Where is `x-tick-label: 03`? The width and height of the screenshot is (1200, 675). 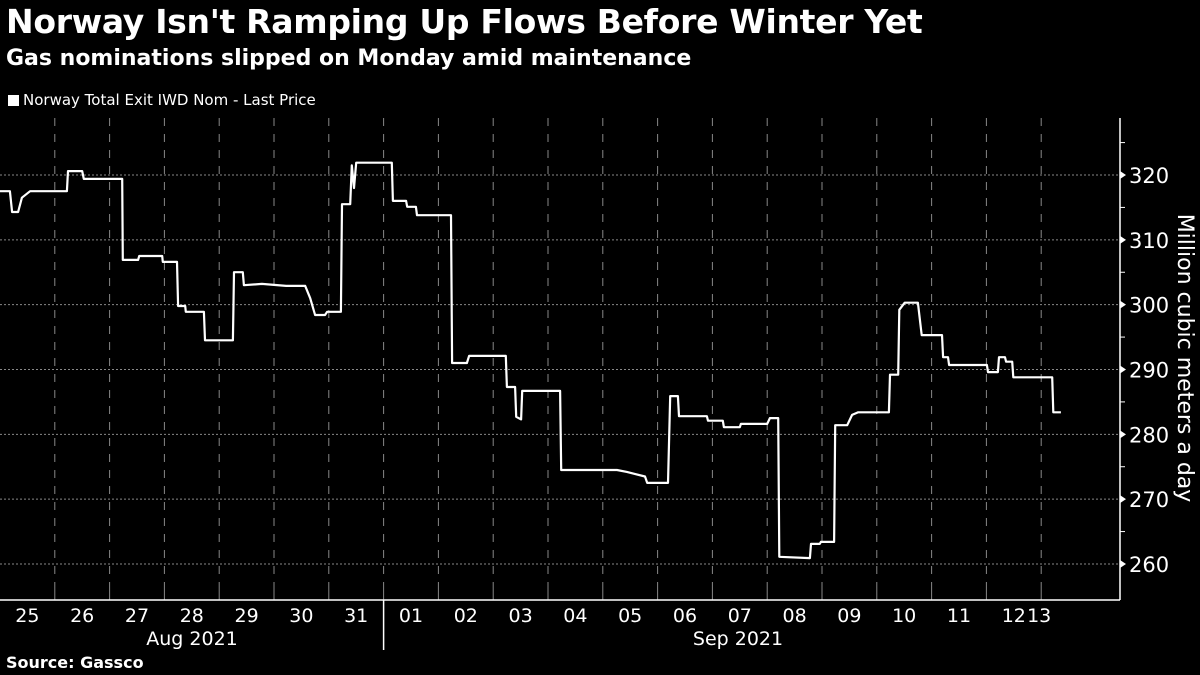
x-tick-label: 03 is located at coordinates (521, 616).